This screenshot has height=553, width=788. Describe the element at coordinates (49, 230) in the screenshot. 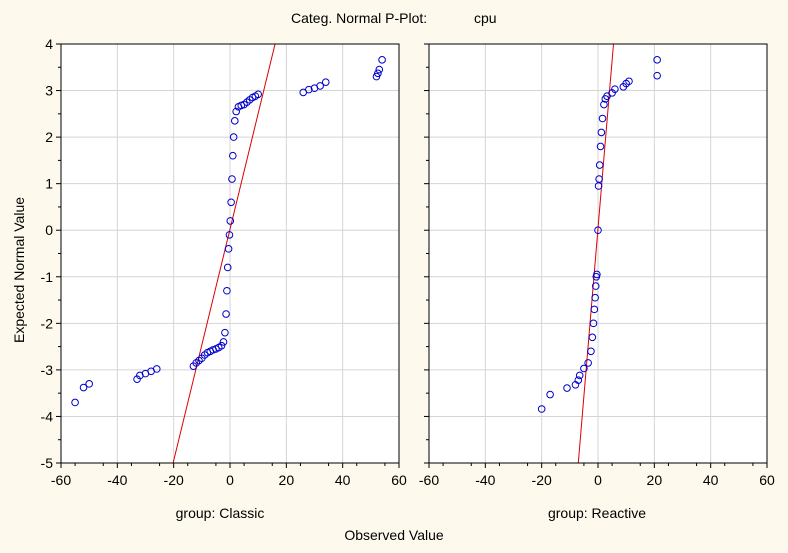

I see `y-tick-label: 0` at that location.